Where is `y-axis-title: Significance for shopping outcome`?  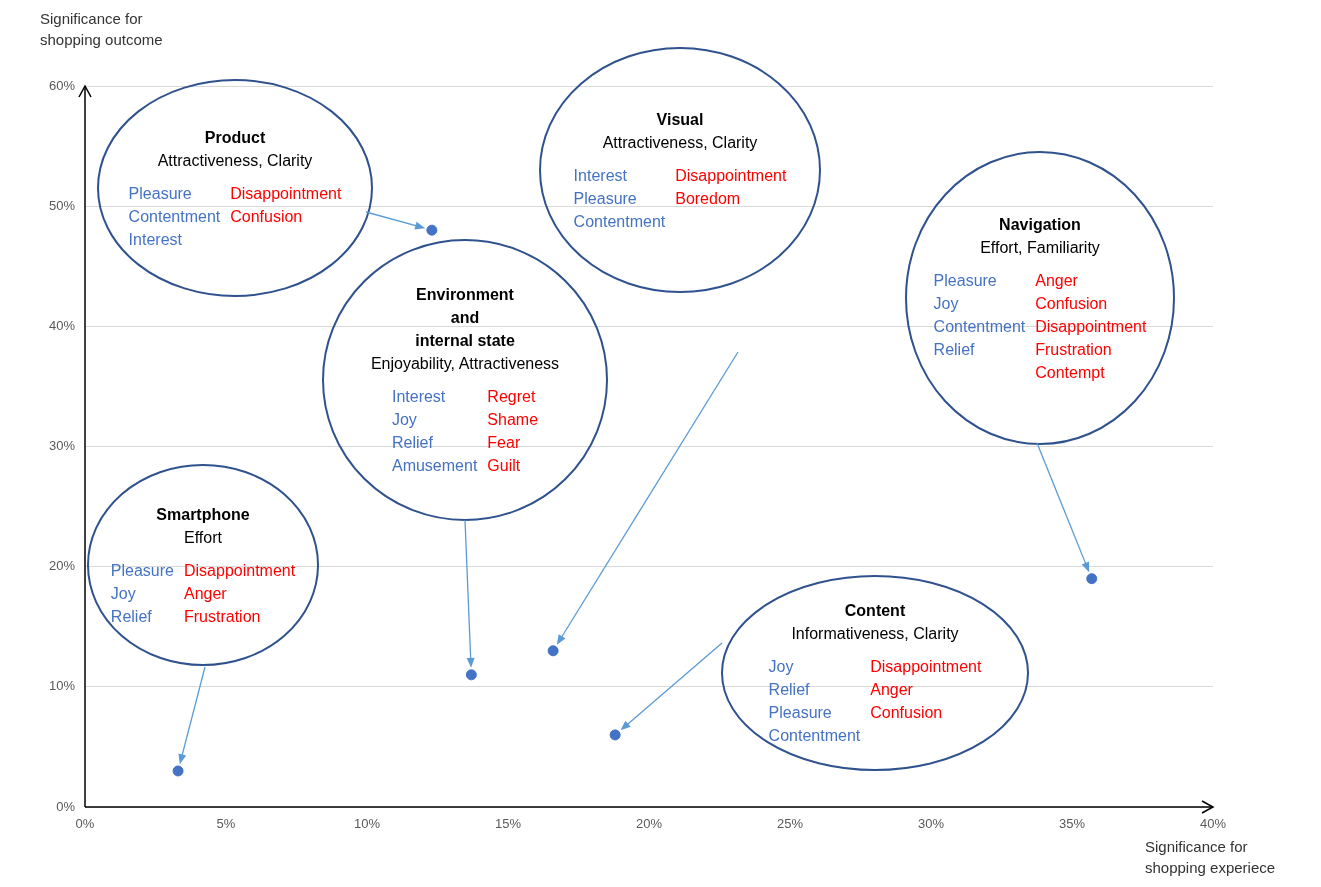
y-axis-title: Significance for shopping outcome is located at coordinates (101, 29).